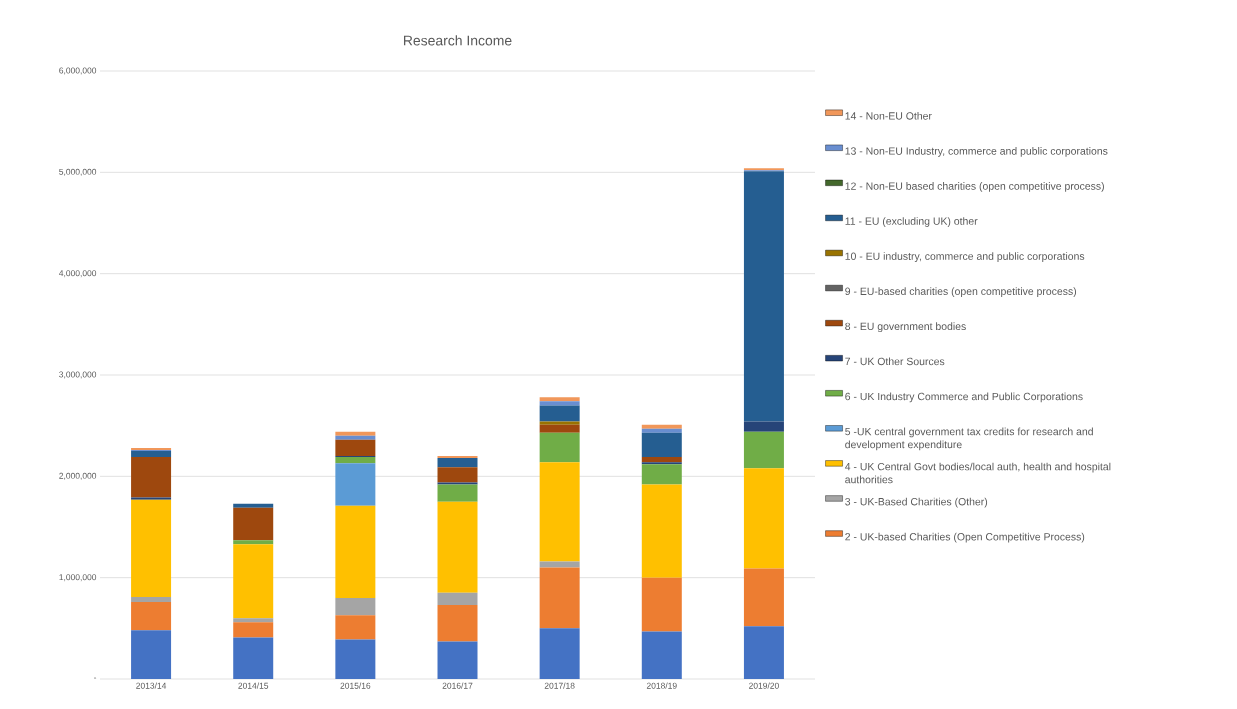 This screenshot has width=1237, height=709. What do you see at coordinates (965, 537) in the screenshot?
I see `legend-label: 2 - UK-based Charities (Open Competitive Process)` at bounding box center [965, 537].